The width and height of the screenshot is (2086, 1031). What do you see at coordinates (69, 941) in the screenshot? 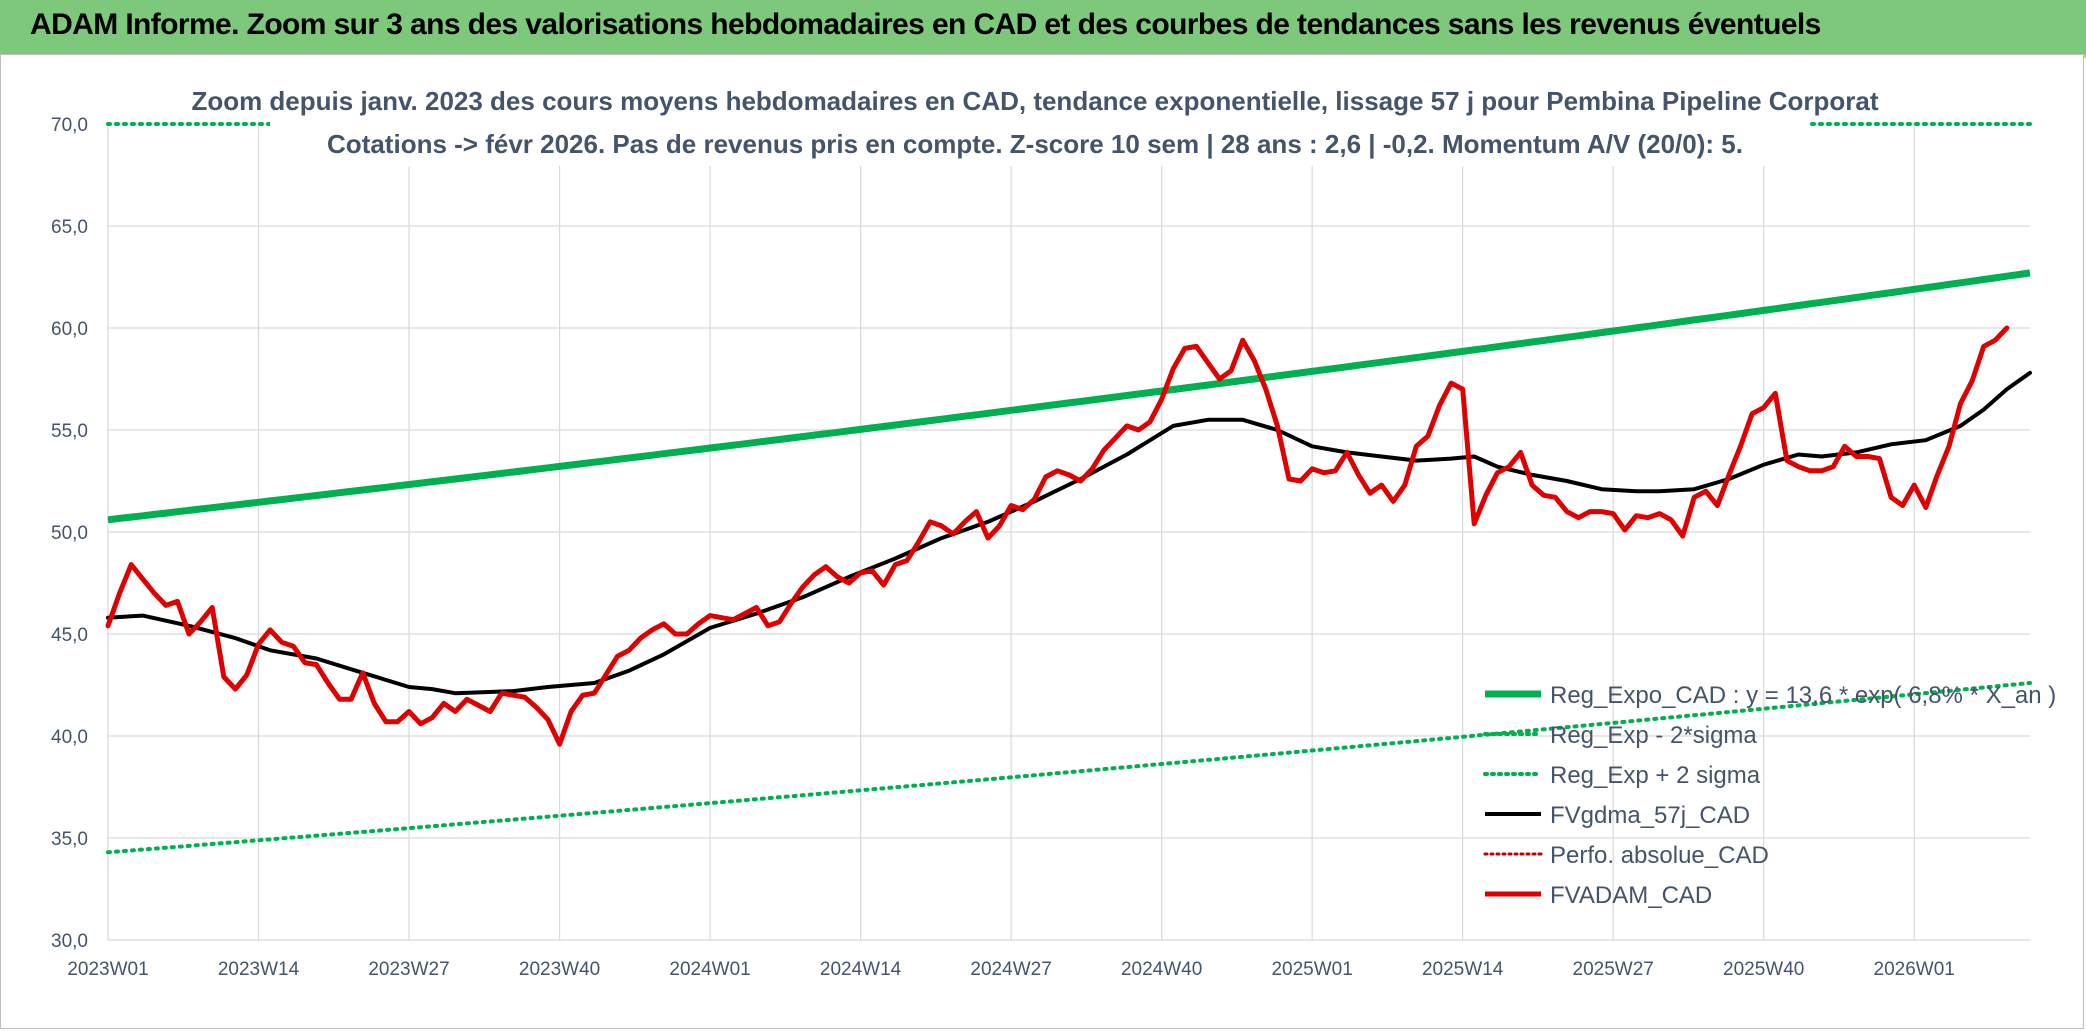
I see `y-tick-label: 30,0` at bounding box center [69, 941].